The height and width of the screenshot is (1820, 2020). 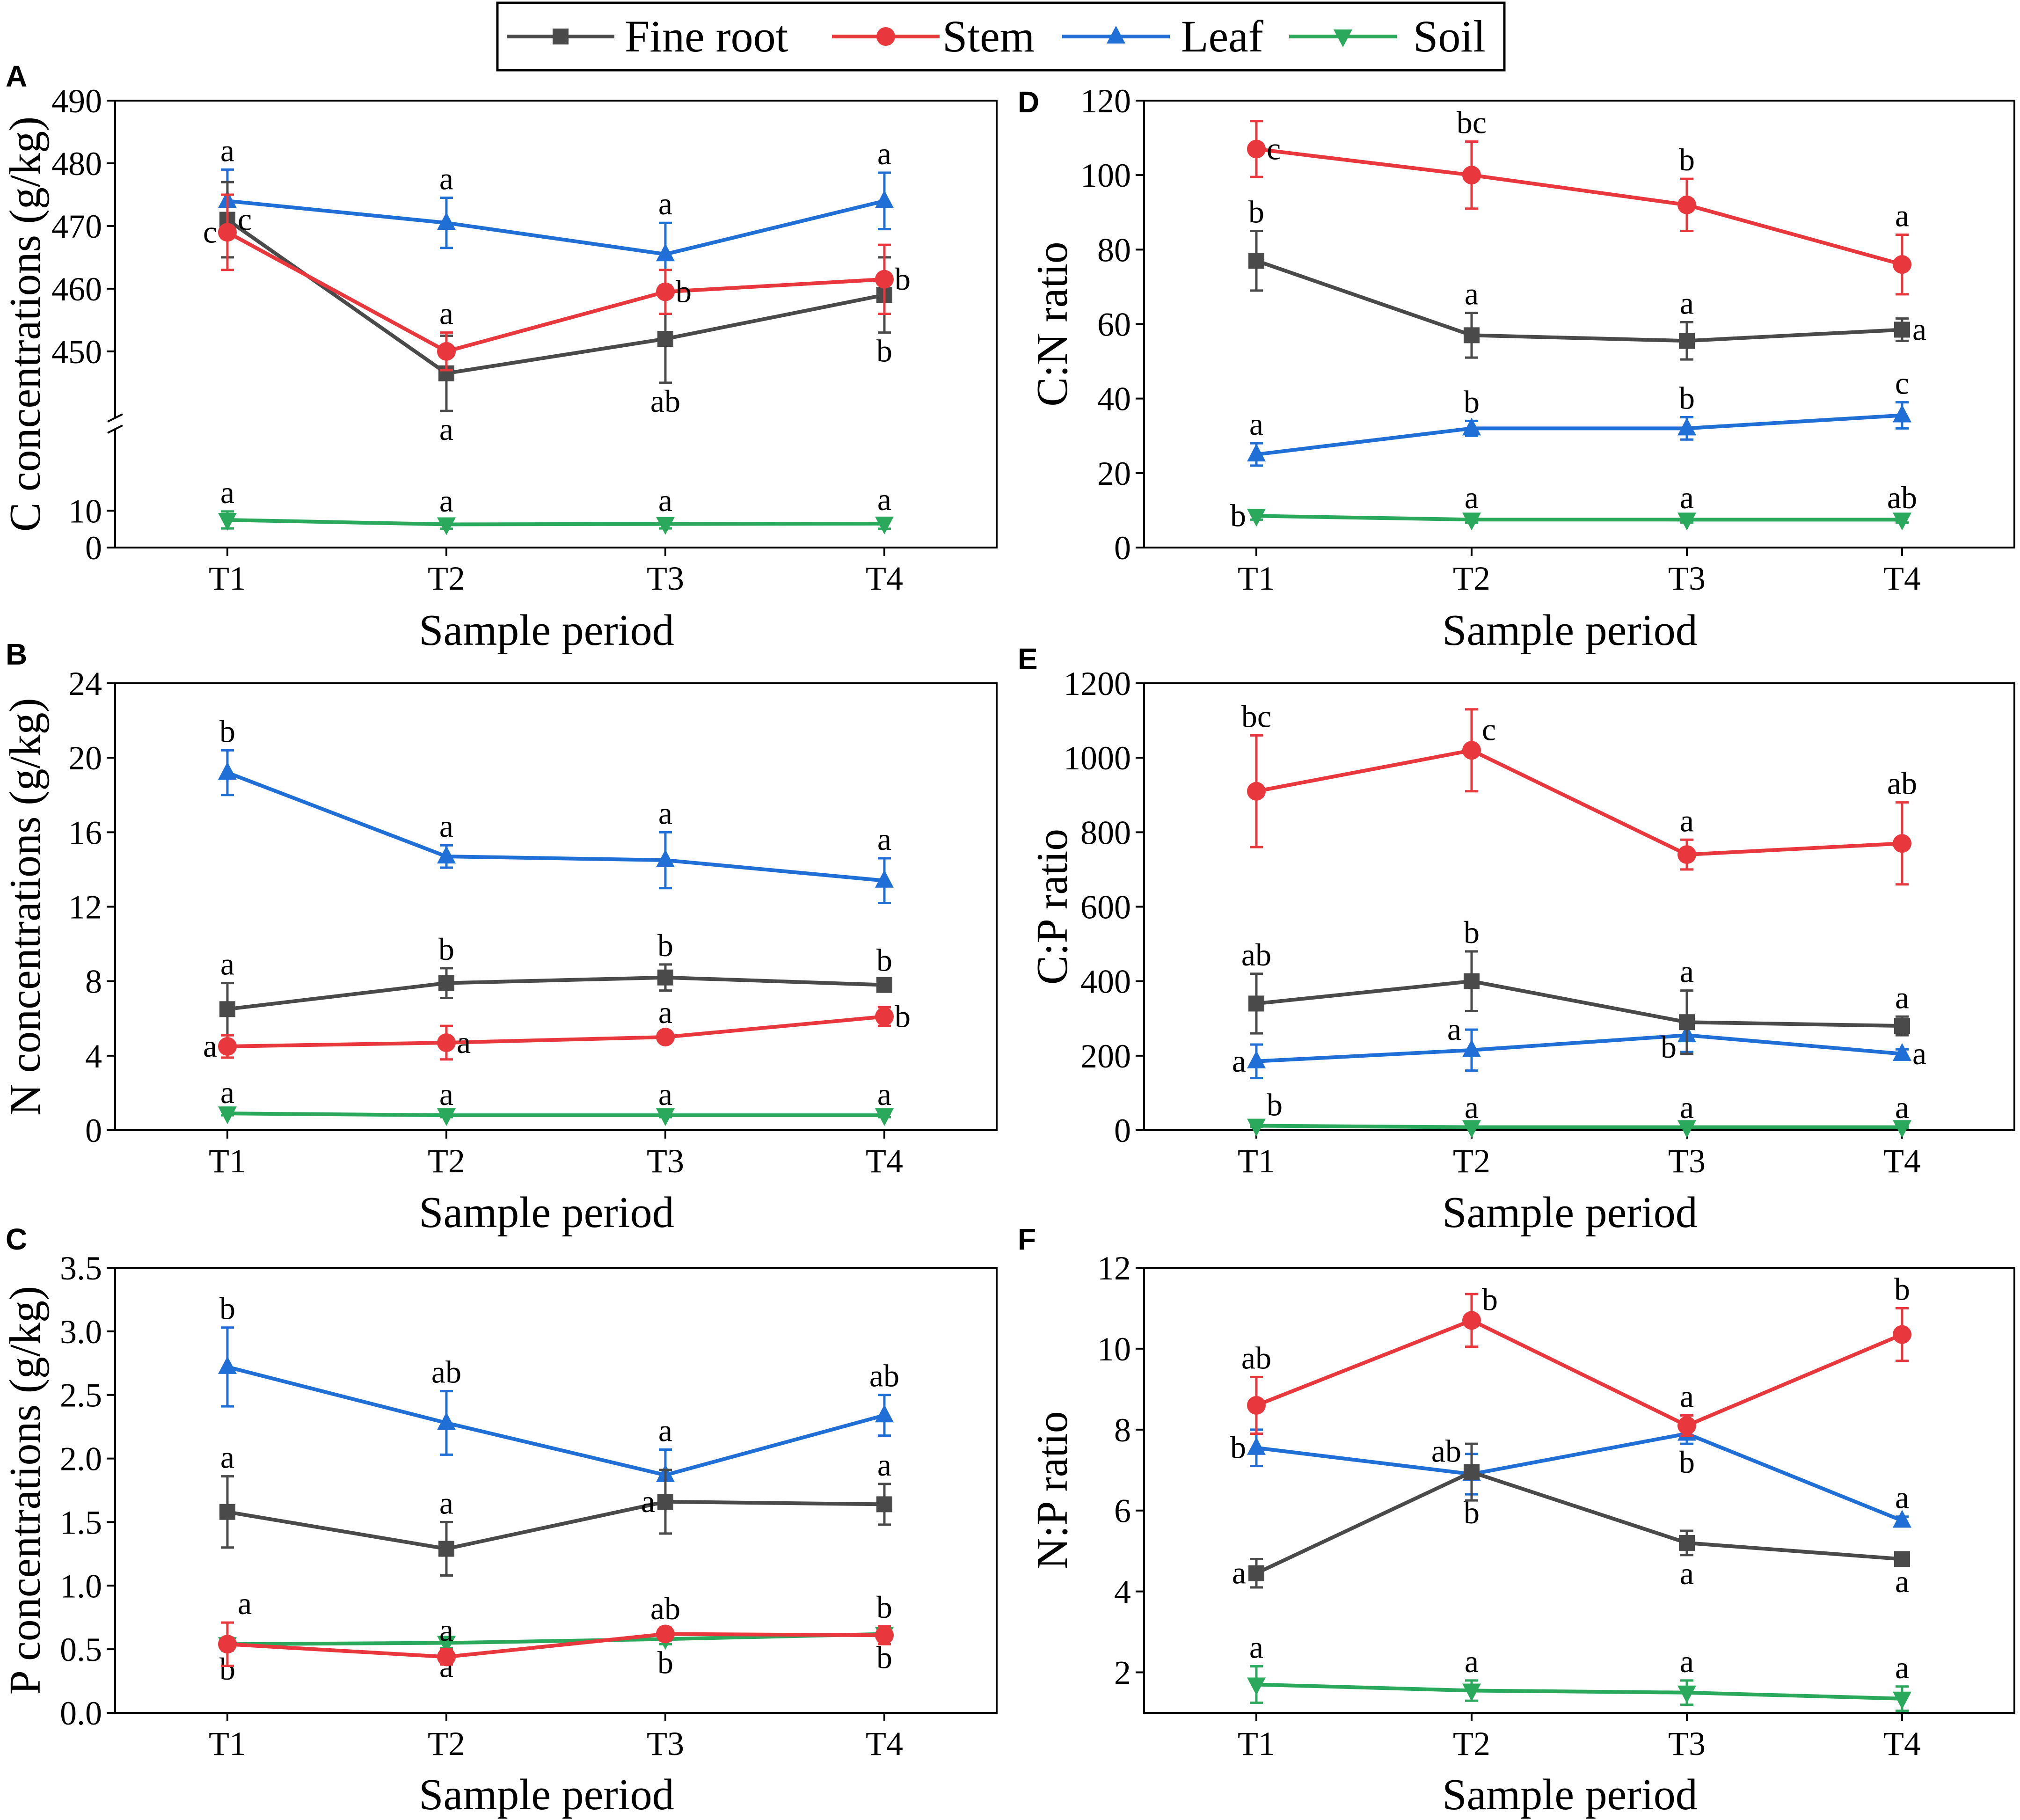 What do you see at coordinates (1116, 35) in the screenshot?
I see `legend-marker-leaf` at bounding box center [1116, 35].